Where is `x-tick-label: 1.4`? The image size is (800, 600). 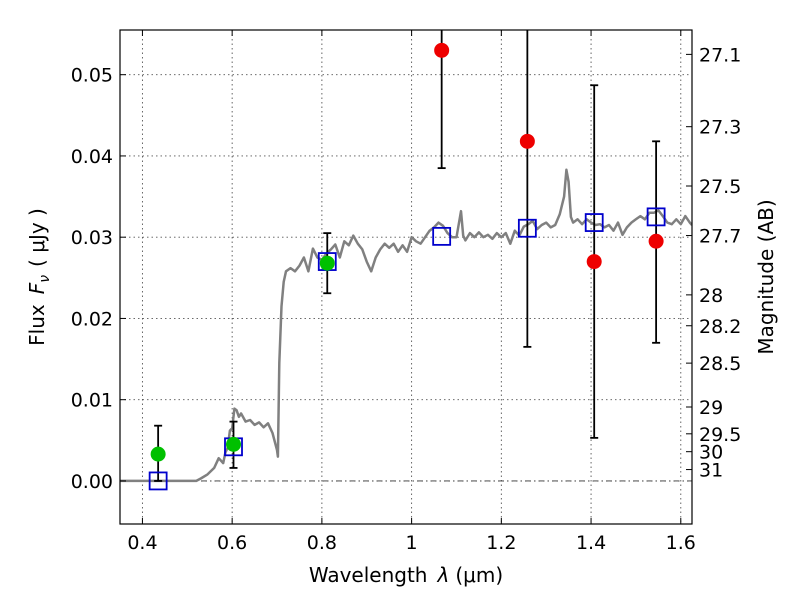
x-tick-label: 1.4 is located at coordinates (591, 543).